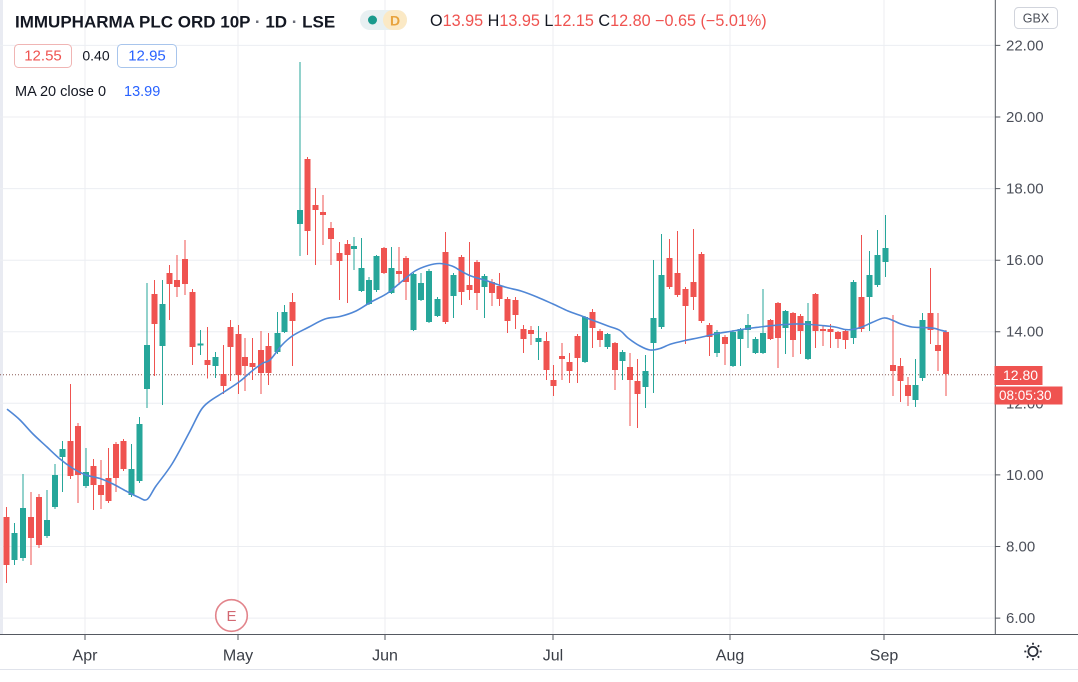 The width and height of the screenshot is (1078, 682). What do you see at coordinates (1020, 375) in the screenshot?
I see `svg-text: 12.80` at bounding box center [1020, 375].